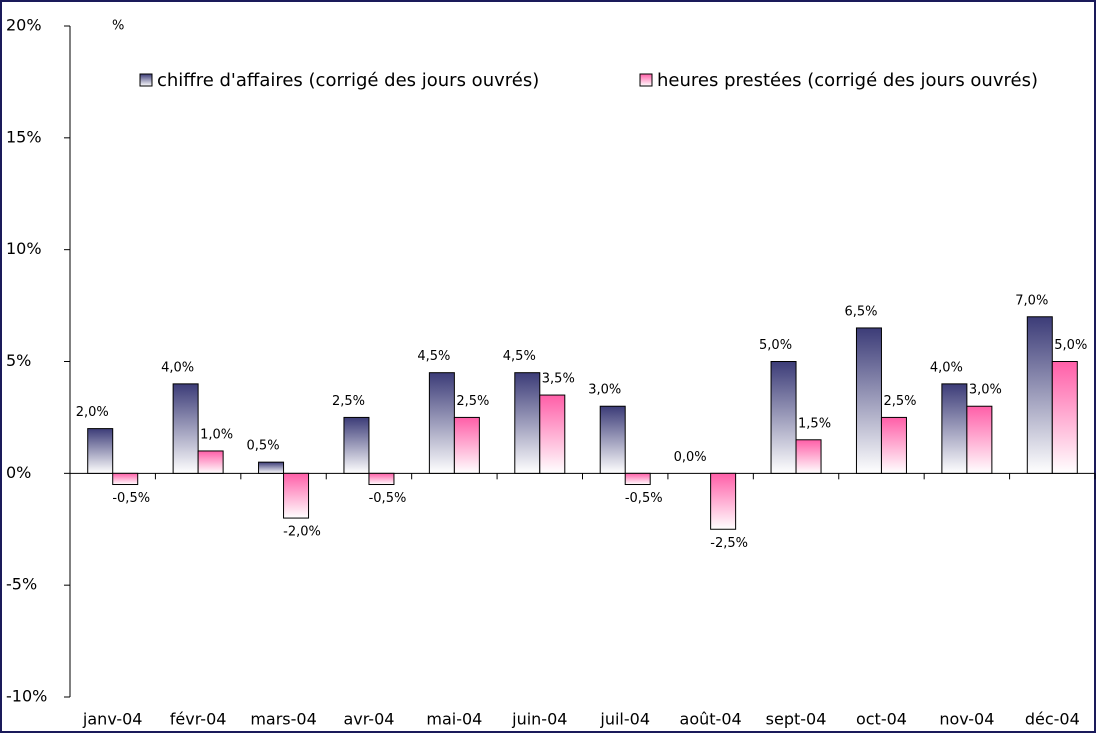  What do you see at coordinates (1031, 300) in the screenshot?
I see `data-label: 7,0%` at bounding box center [1031, 300].